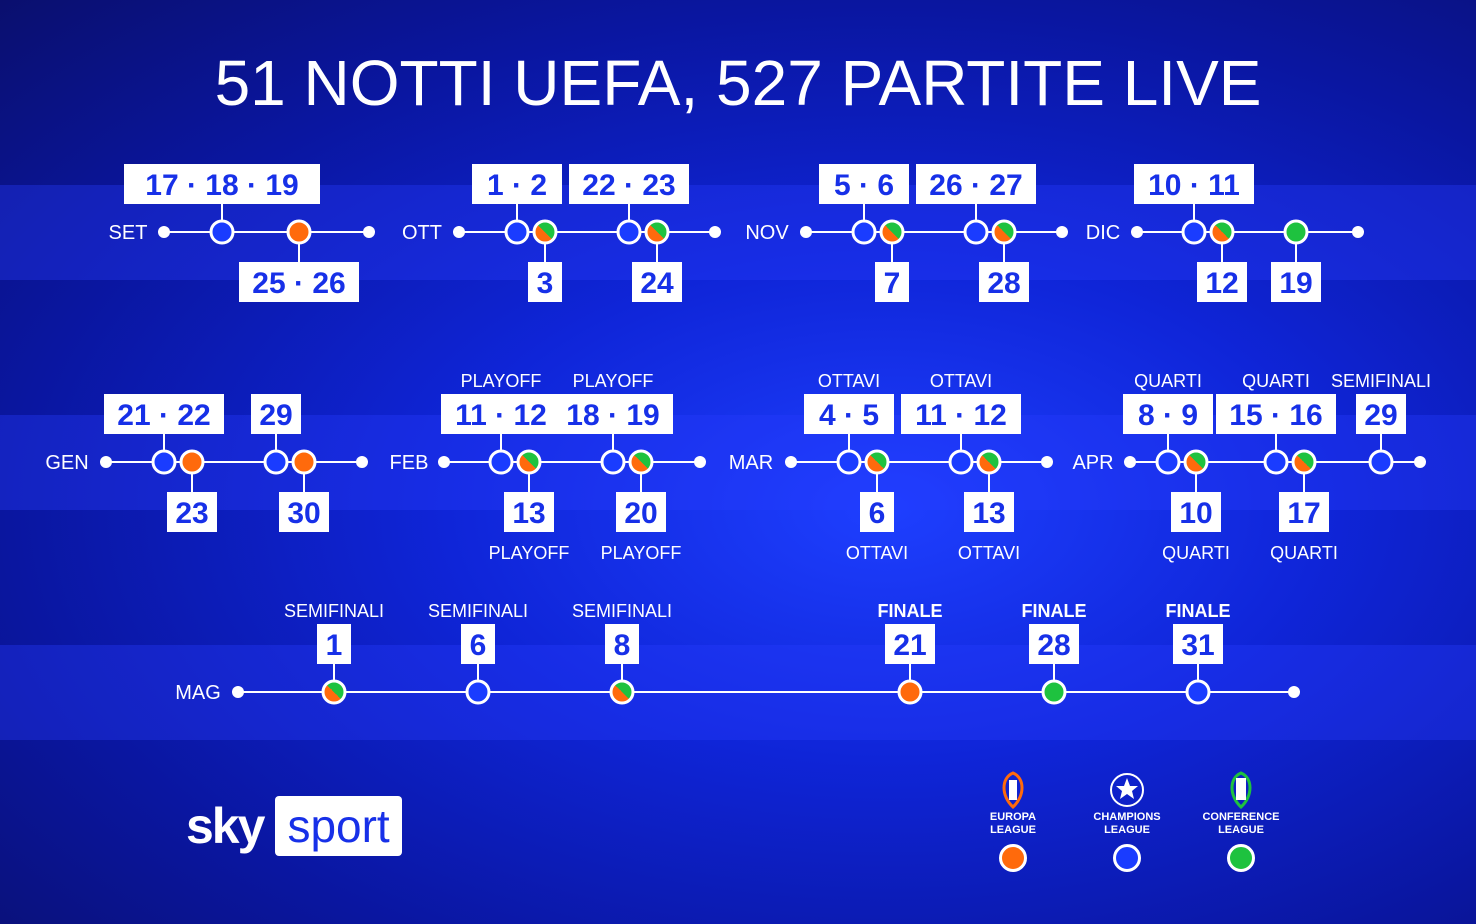  Describe the element at coordinates (198, 693) in the screenshot. I see `month-label-mag: MAG` at that location.